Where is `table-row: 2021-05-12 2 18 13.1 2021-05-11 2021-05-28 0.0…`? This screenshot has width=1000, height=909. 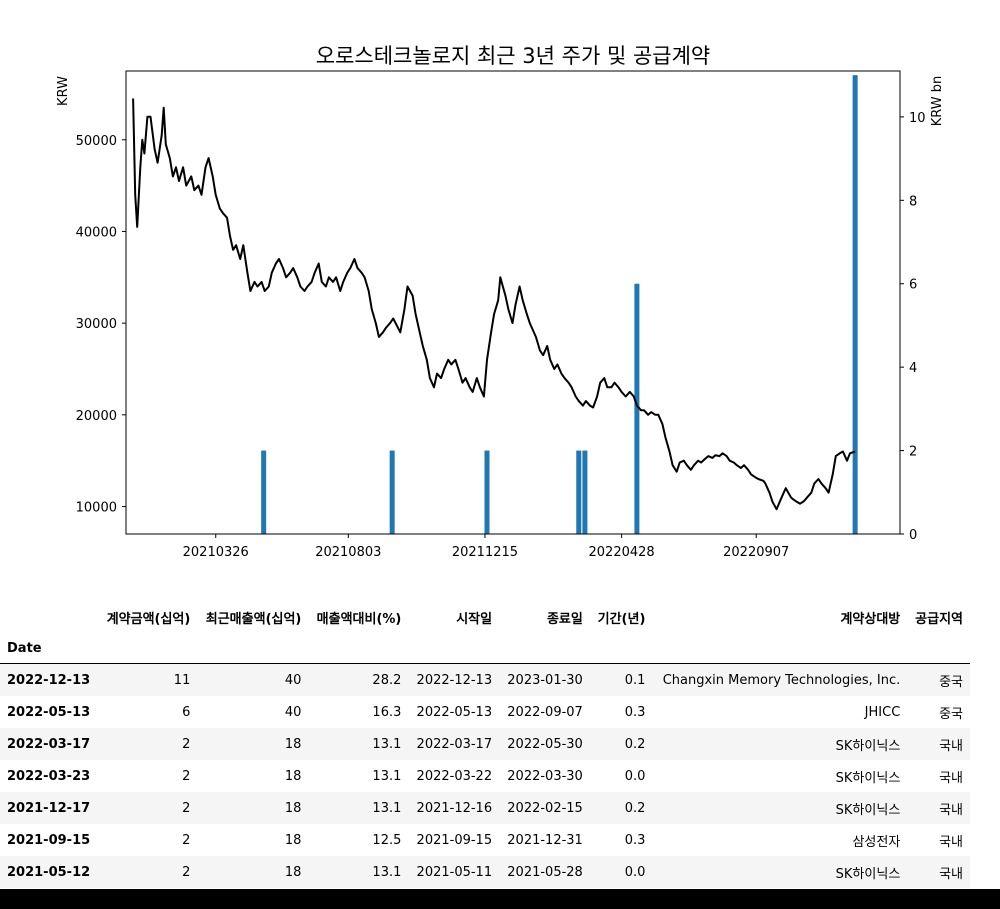 table-row: 2021-05-12 2 18 13.1 2021-05-11 2021-05-28 0.0… is located at coordinates (485, 872).